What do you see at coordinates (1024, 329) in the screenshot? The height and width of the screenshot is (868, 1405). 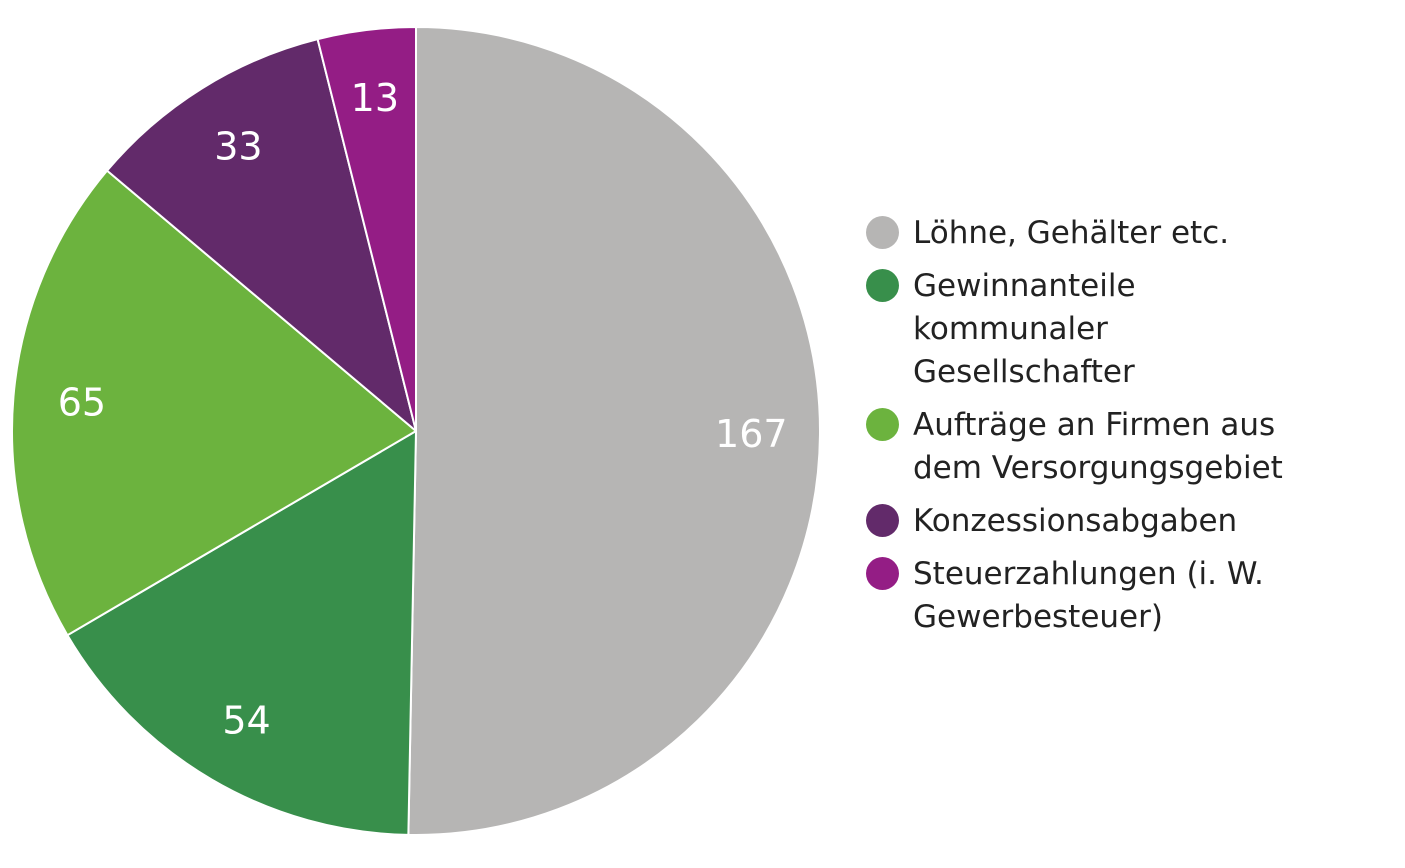 I see `legend-label-profit-shares: Gewinnanteile kommunaler Gesellschafter` at bounding box center [1024, 329].